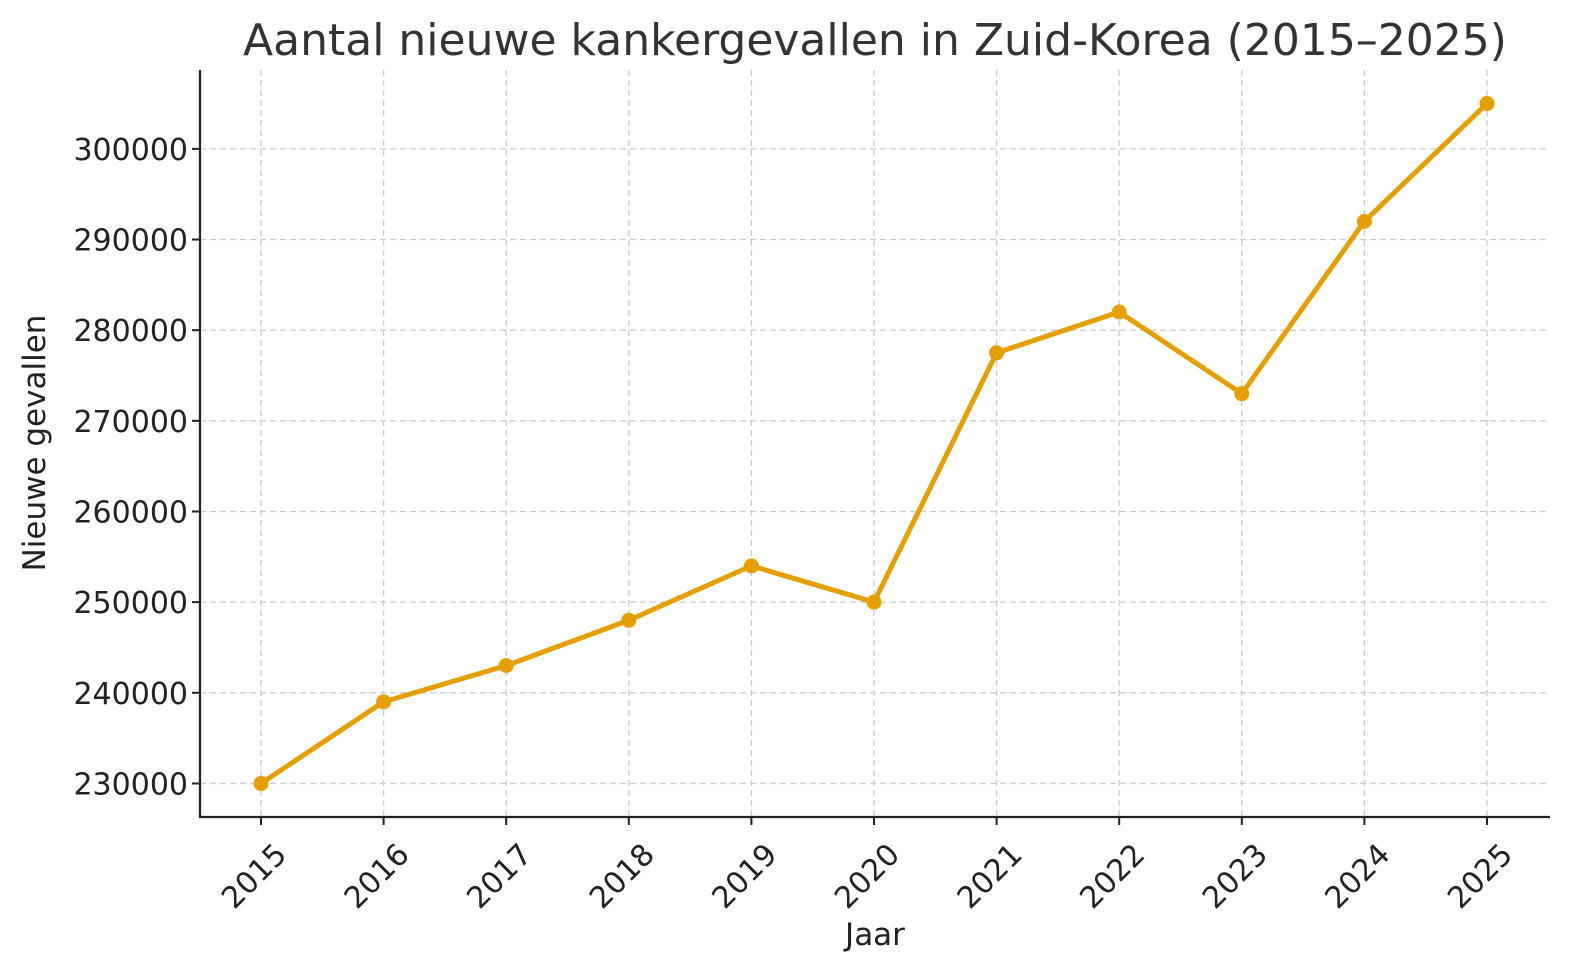 The height and width of the screenshot is (980, 1580). What do you see at coordinates (130, 694) in the screenshot?
I see `y-tick-label: 240000` at bounding box center [130, 694].